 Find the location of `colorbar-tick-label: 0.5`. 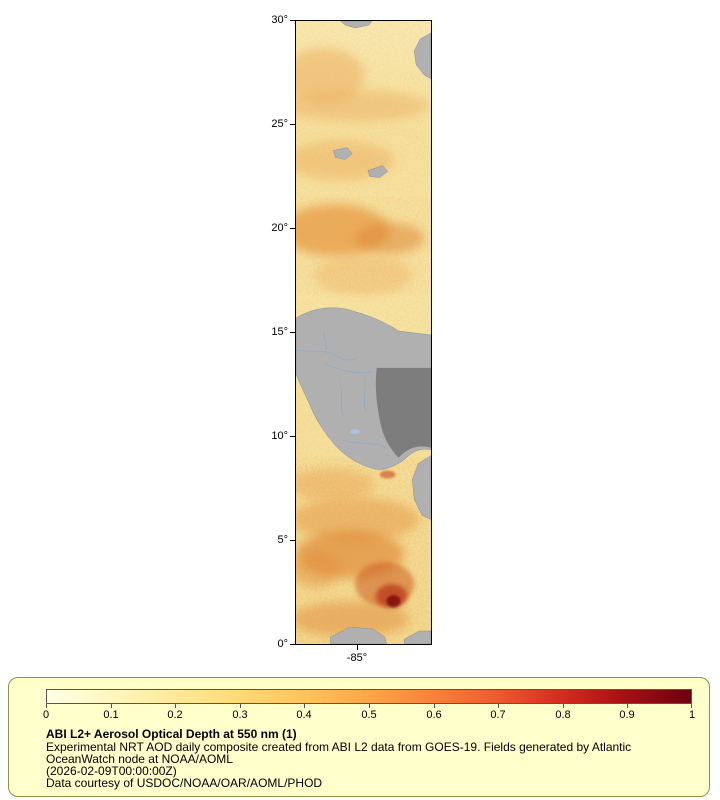

colorbar-tick-label: 0.5 is located at coordinates (369, 715).